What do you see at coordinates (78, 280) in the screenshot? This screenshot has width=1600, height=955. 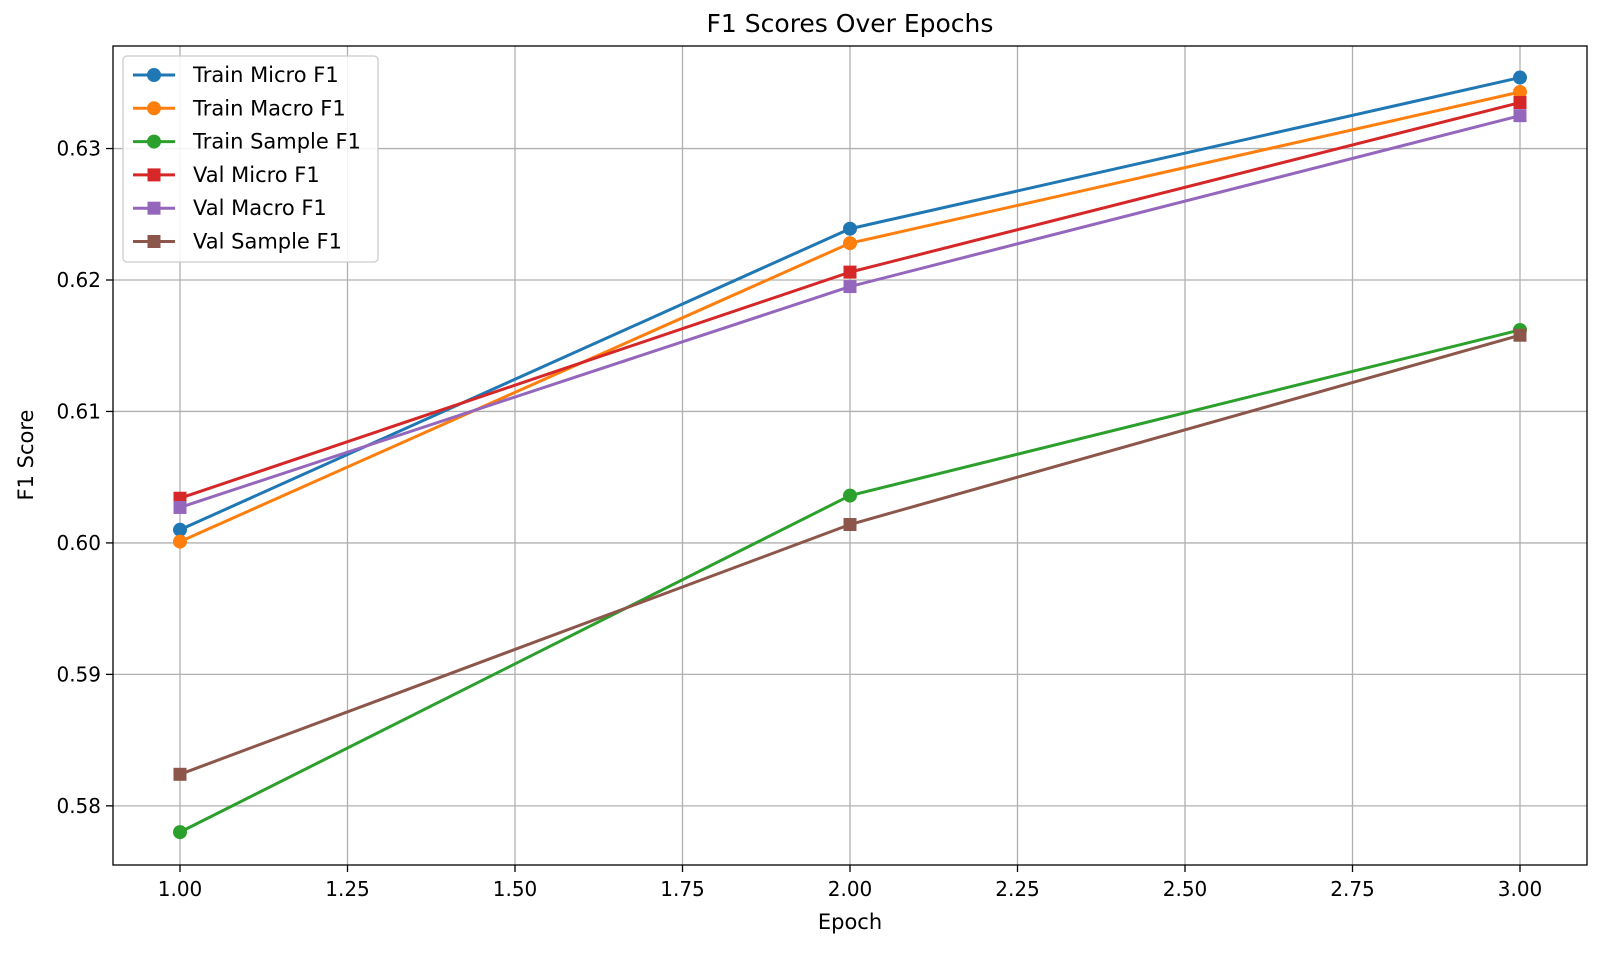 I see `y-tick-label: 0.62` at bounding box center [78, 280].